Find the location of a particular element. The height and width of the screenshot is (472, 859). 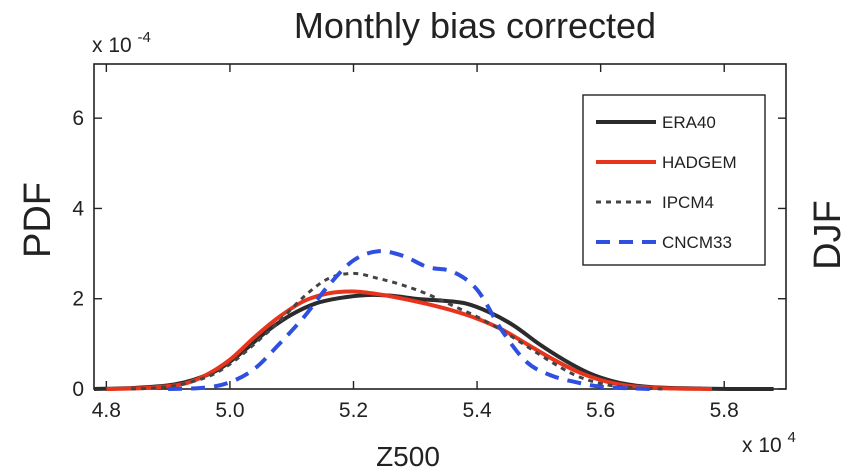

legend-label-cncm33: CNCM33 is located at coordinates (697, 242).